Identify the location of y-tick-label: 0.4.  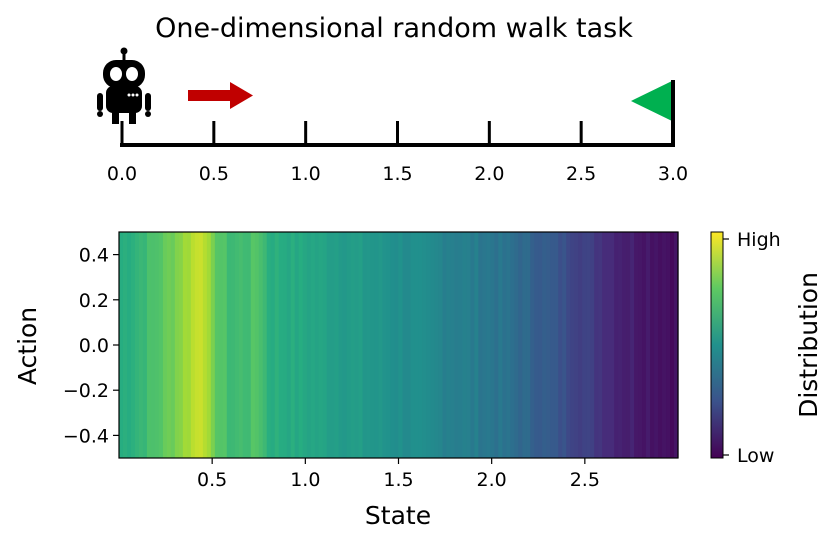
(94, 256).